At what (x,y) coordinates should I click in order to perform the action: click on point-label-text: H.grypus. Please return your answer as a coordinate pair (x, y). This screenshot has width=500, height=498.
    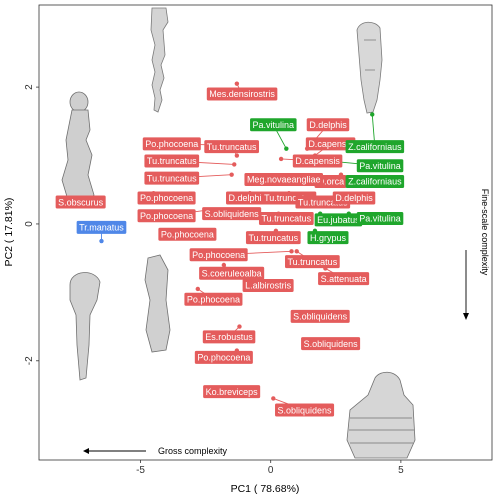
    Looking at the image, I should click on (328, 238).